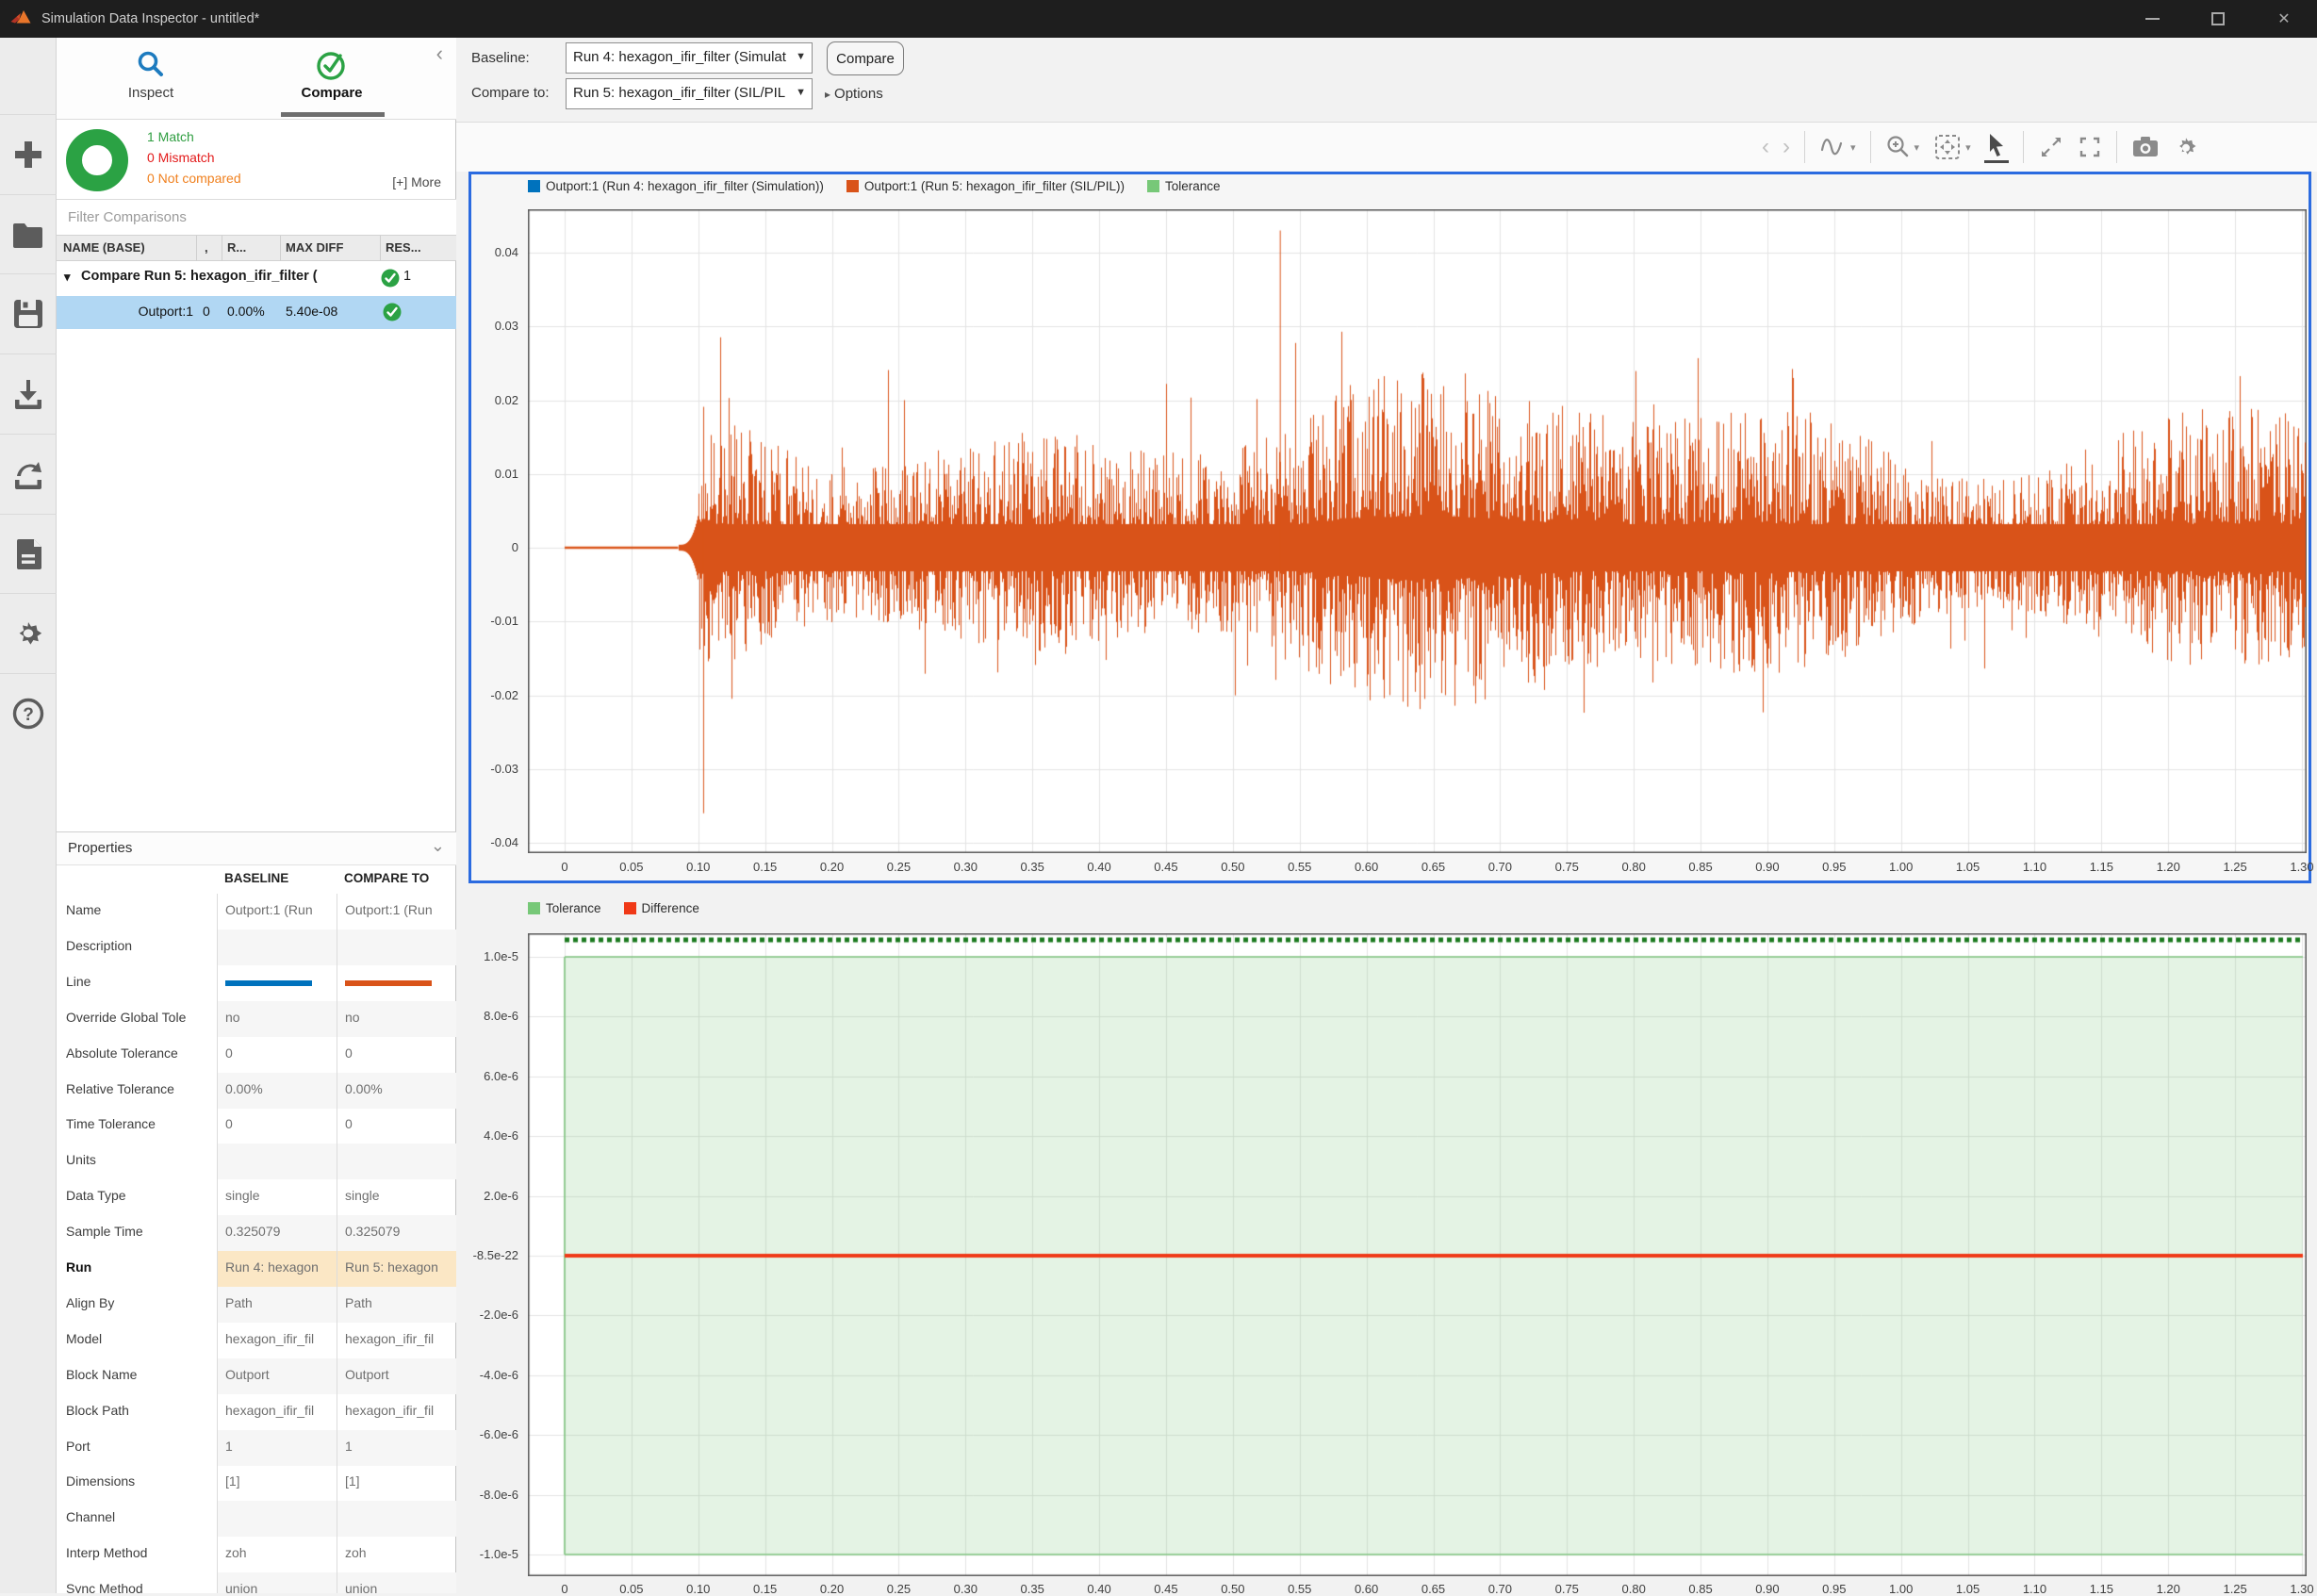  I want to click on property-row-model: Model hexagon_ifir_fil hexagon_ifir_fil, so click(256, 1340).